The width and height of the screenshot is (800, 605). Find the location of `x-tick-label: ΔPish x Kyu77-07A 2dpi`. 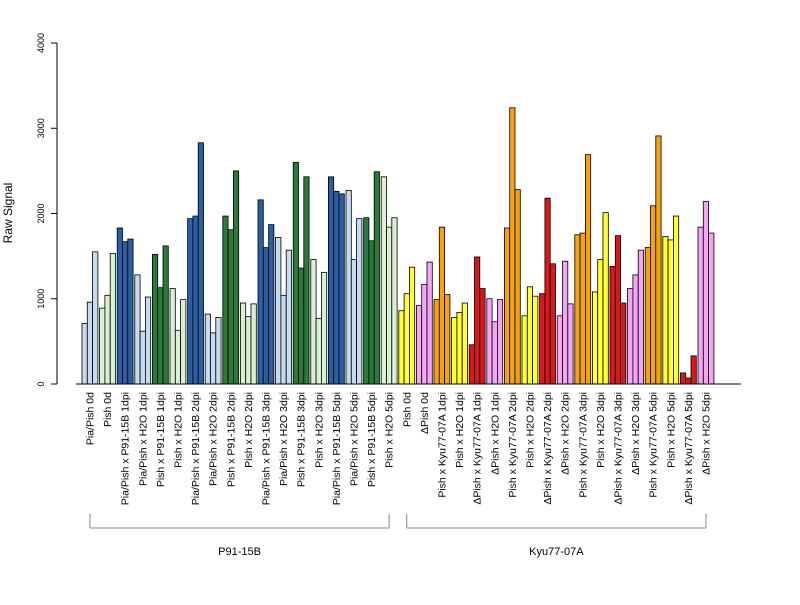

x-tick-label: ΔPish x Kyu77-07A 2dpi is located at coordinates (548, 448).